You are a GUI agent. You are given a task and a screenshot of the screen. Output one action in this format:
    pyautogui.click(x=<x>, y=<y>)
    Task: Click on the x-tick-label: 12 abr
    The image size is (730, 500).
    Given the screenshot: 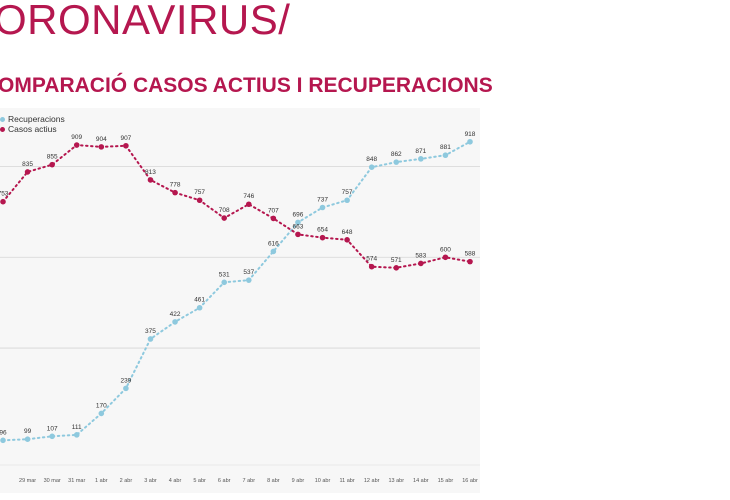 What is the action you would take?
    pyautogui.click(x=372, y=481)
    